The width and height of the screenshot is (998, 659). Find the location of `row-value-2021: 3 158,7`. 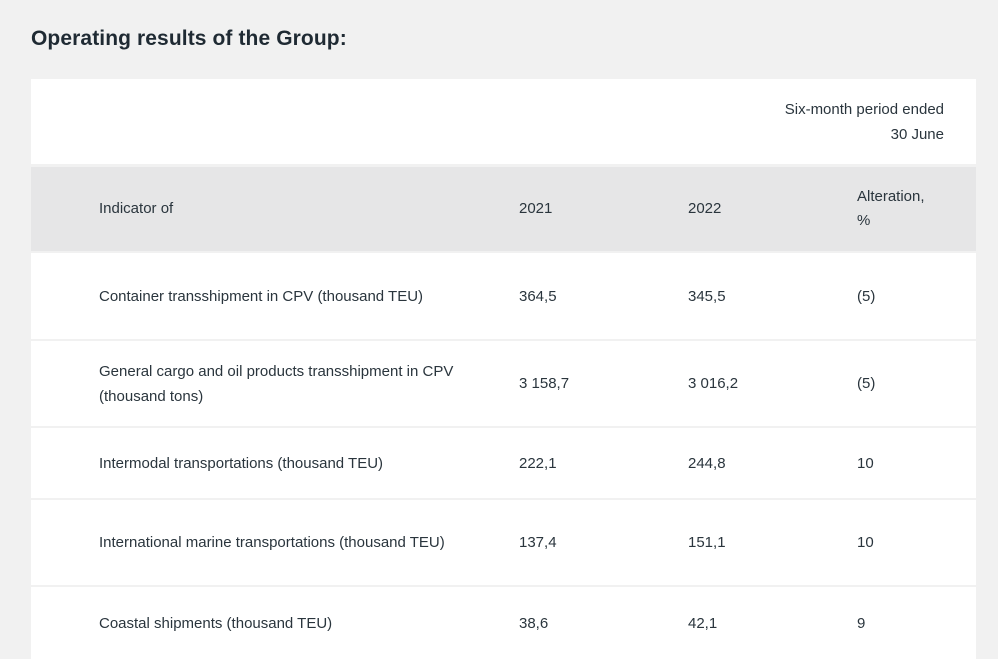

row-value-2021: 3 158,7 is located at coordinates (544, 383).